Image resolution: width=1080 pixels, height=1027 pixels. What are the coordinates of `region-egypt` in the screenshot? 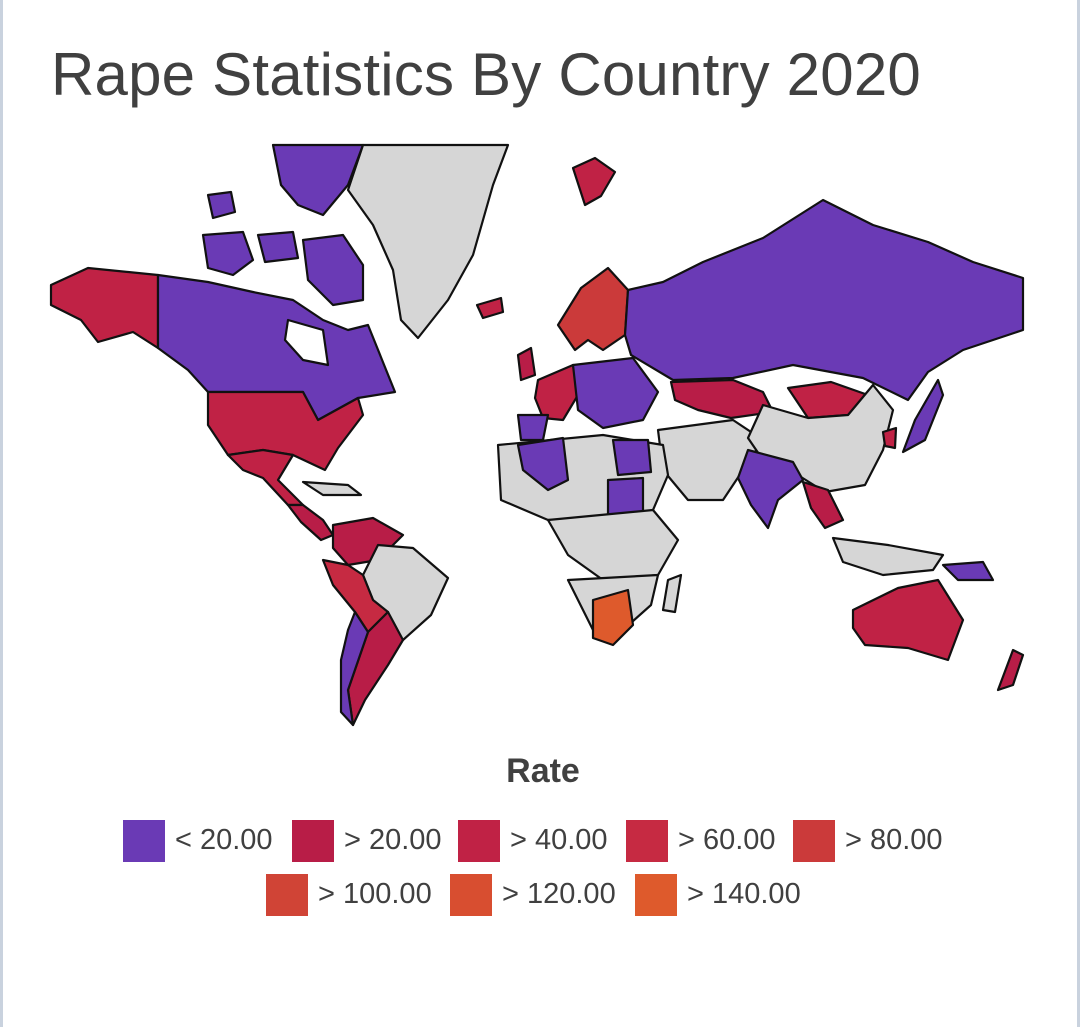 It's located at (632, 457).